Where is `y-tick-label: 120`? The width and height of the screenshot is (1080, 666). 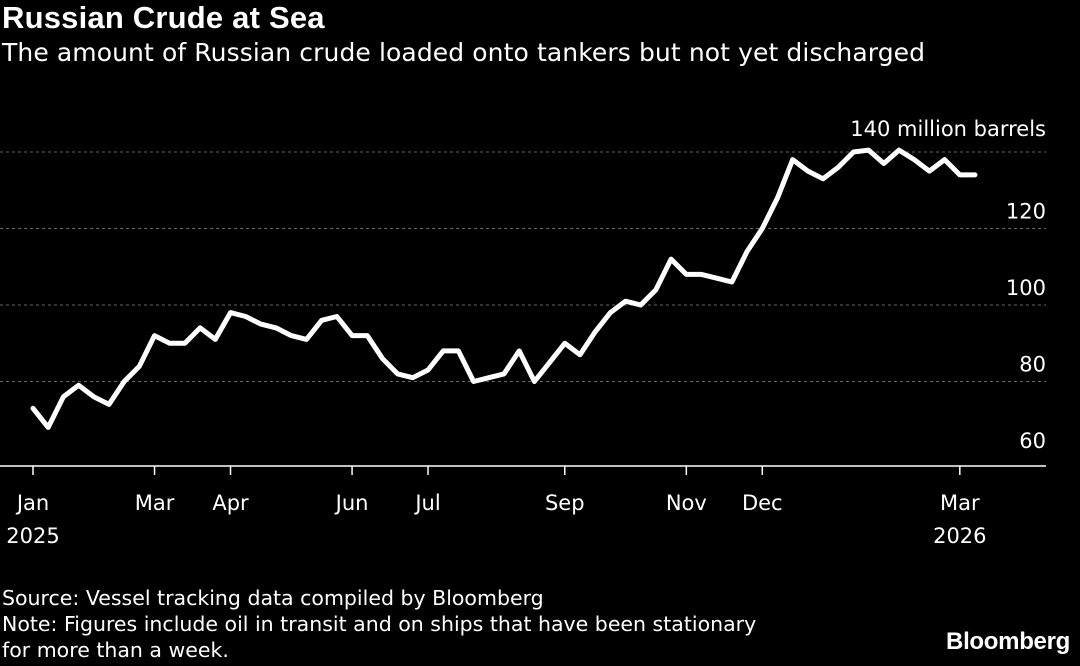 y-tick-label: 120 is located at coordinates (1026, 212).